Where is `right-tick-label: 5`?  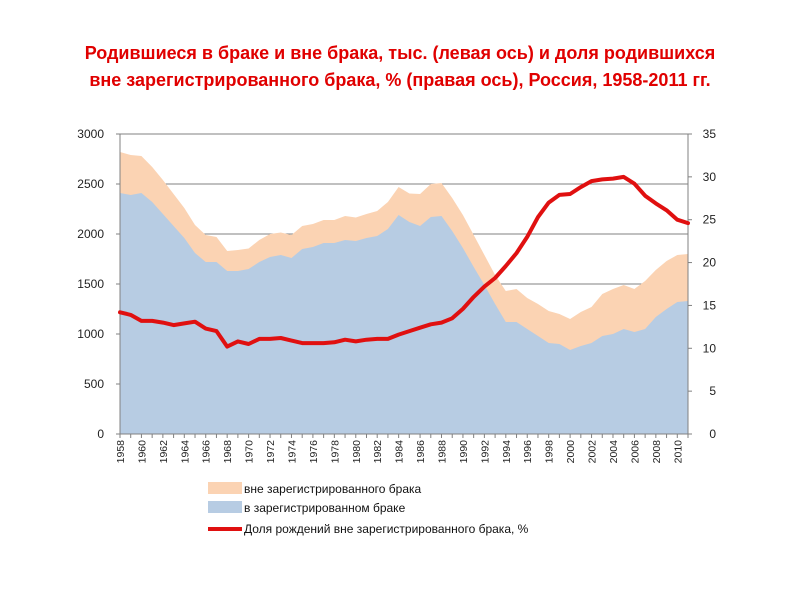 right-tick-label: 5 is located at coordinates (712, 391).